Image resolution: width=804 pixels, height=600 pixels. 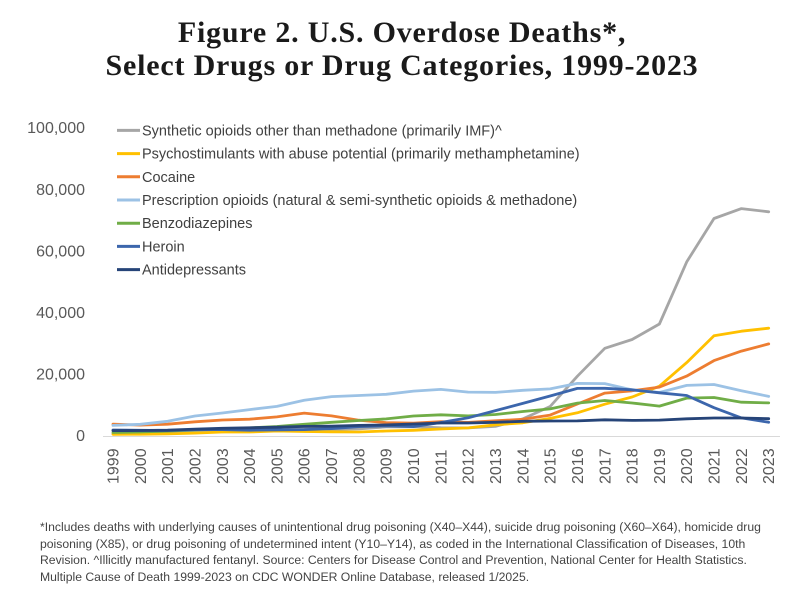 What do you see at coordinates (80, 436) in the screenshot?
I see `svg-text: 0` at bounding box center [80, 436].